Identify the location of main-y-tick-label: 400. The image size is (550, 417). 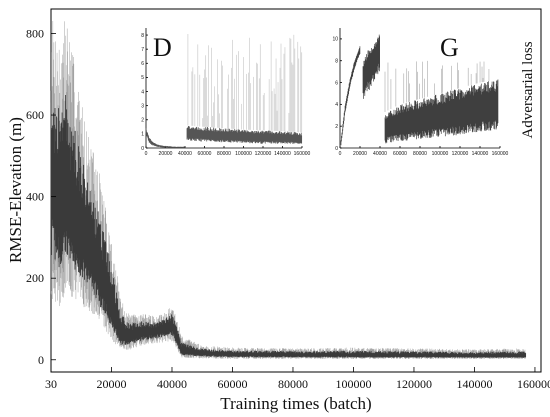
(35, 197).